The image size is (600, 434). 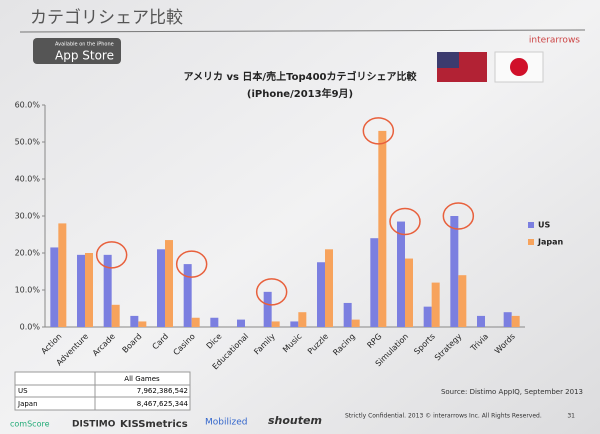 What do you see at coordinates (226, 423) in the screenshot?
I see `footer-logo: Mobilized` at bounding box center [226, 423].